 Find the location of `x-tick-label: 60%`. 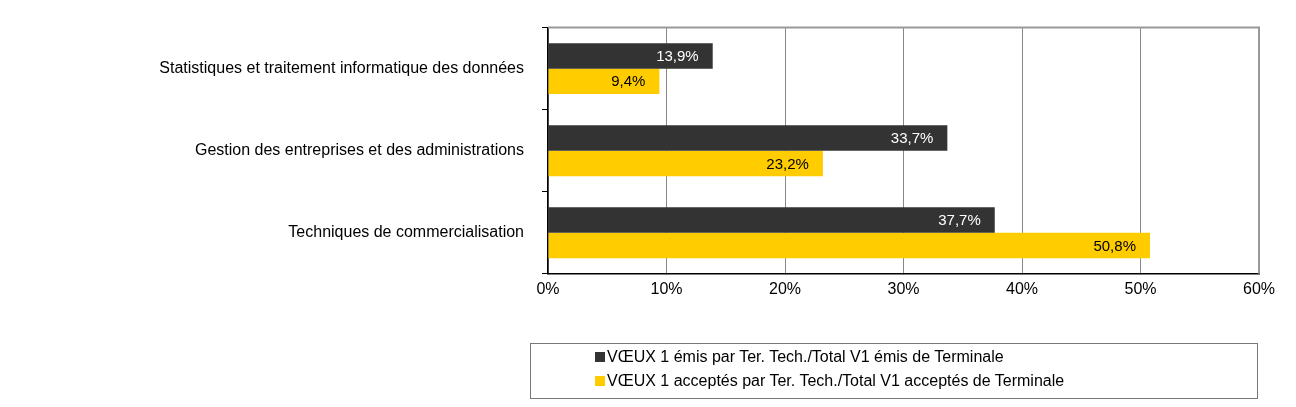

x-tick-label: 60% is located at coordinates (1259, 288).